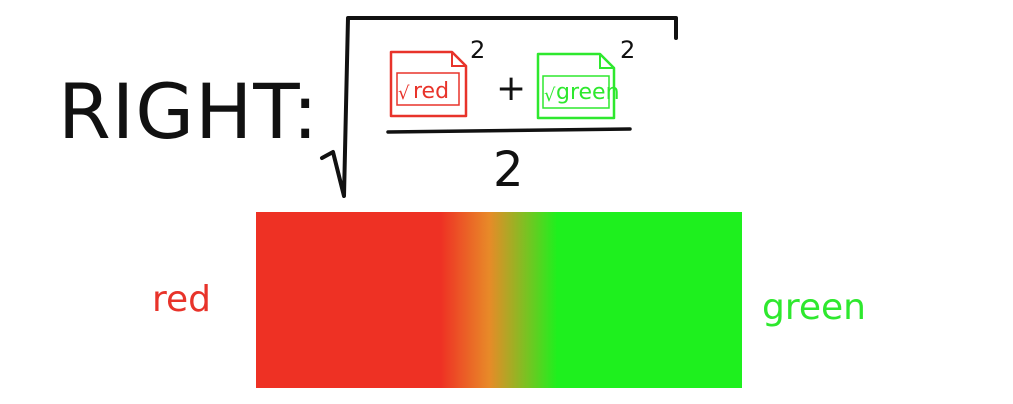 The width and height of the screenshot is (1013, 404). What do you see at coordinates (509, 130) in the screenshot?
I see `fraction-bar` at bounding box center [509, 130].